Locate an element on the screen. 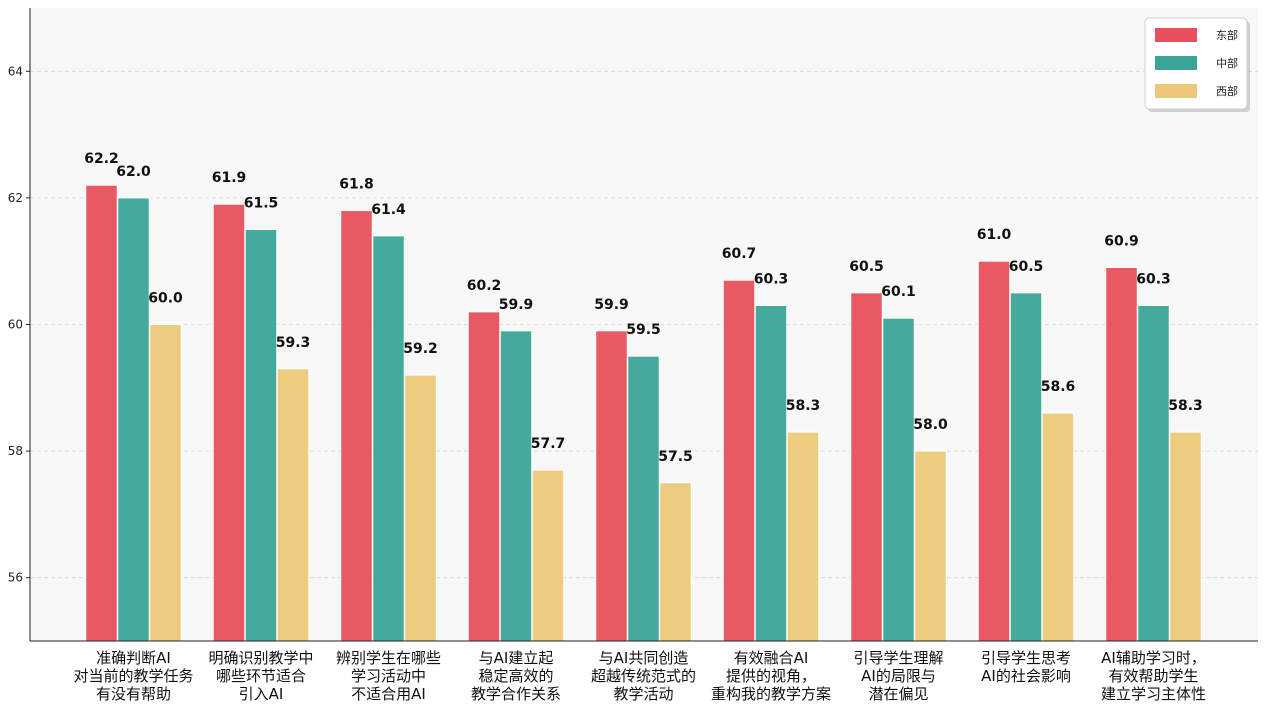 Image resolution: width=1266 pixels, height=709 pixels. x-category-label: 学习活动中 is located at coordinates (388, 676).